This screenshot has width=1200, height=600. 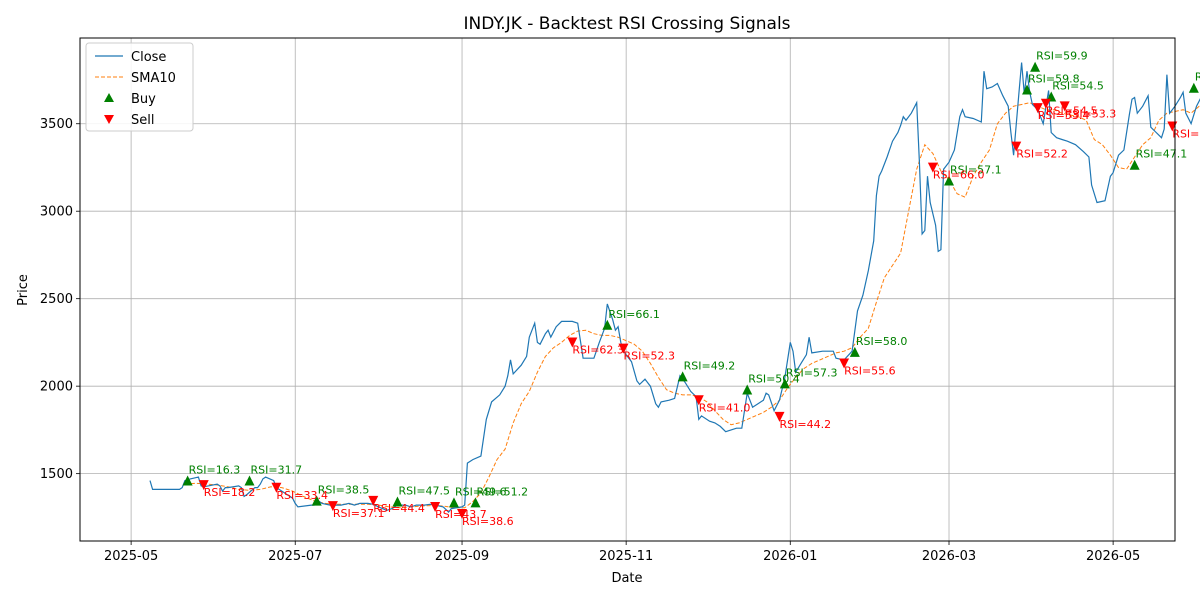 What do you see at coordinates (882, 341) in the screenshot?
I see `buy-label-10: RSI=58.0` at bounding box center [882, 341].